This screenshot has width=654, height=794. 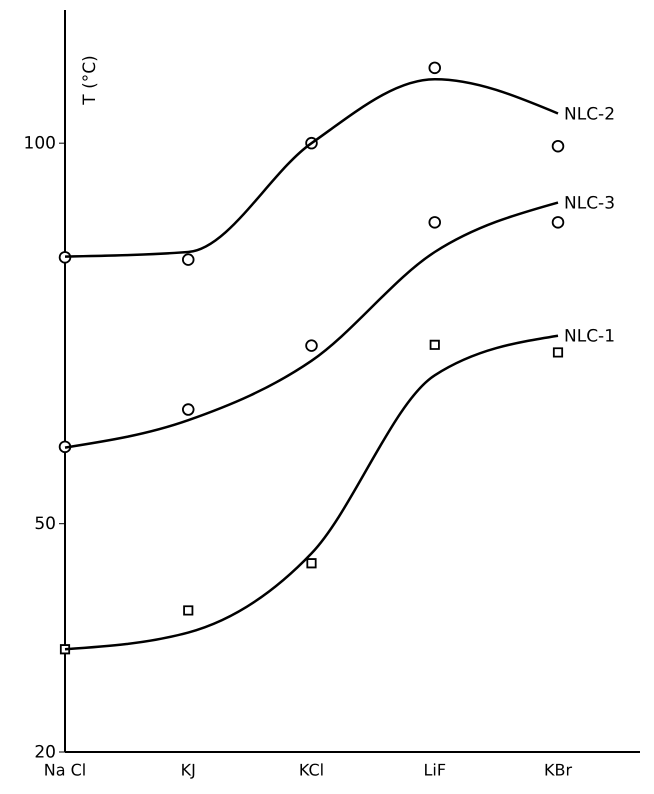 What do you see at coordinates (90, 80) in the screenshot?
I see `y-axis-title: T (°C)` at bounding box center [90, 80].